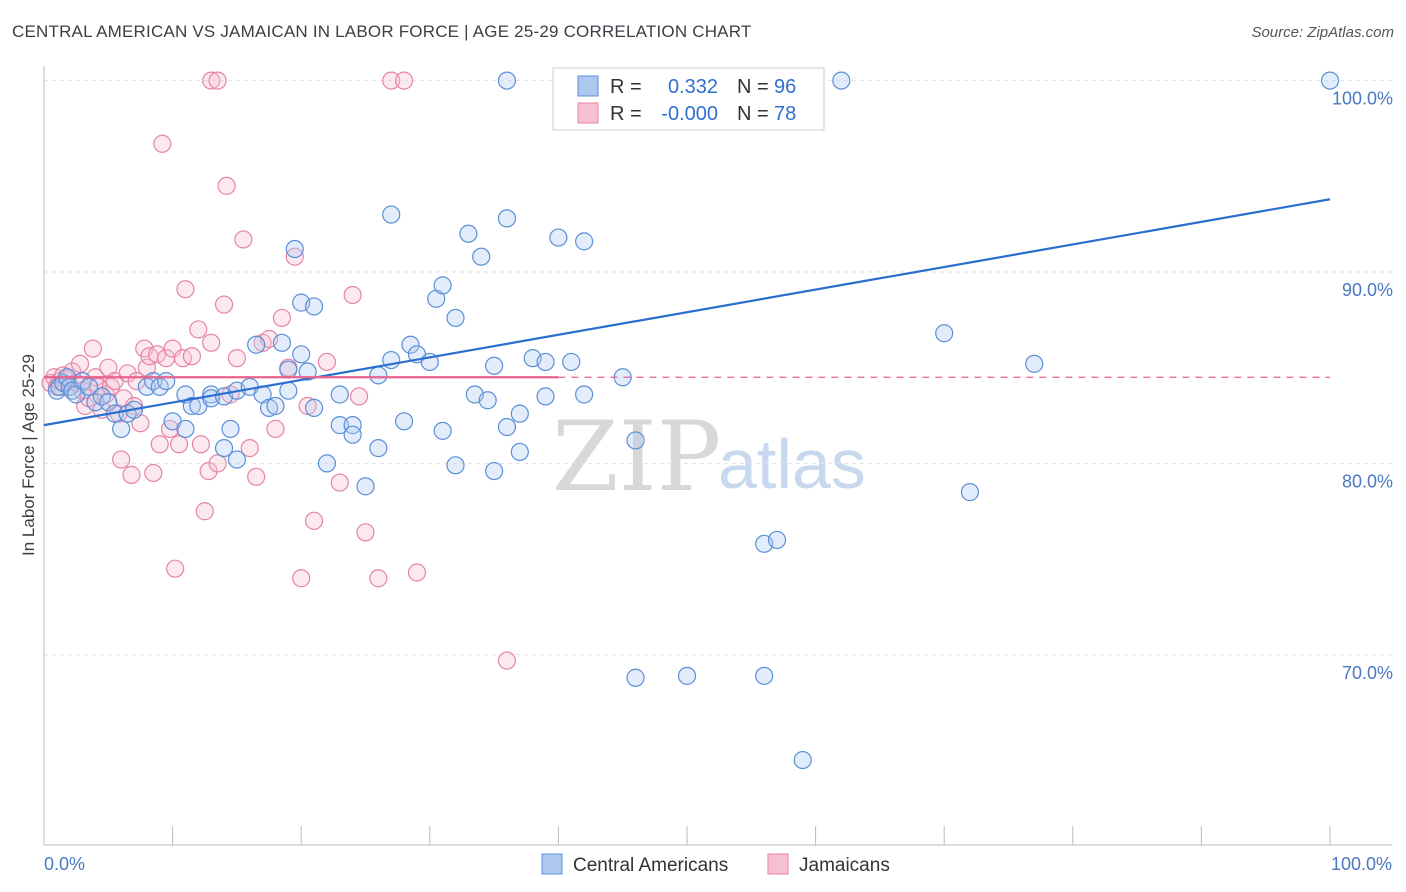  I want to click on y-tick-label-0: 70.0%, so click(1367, 673).